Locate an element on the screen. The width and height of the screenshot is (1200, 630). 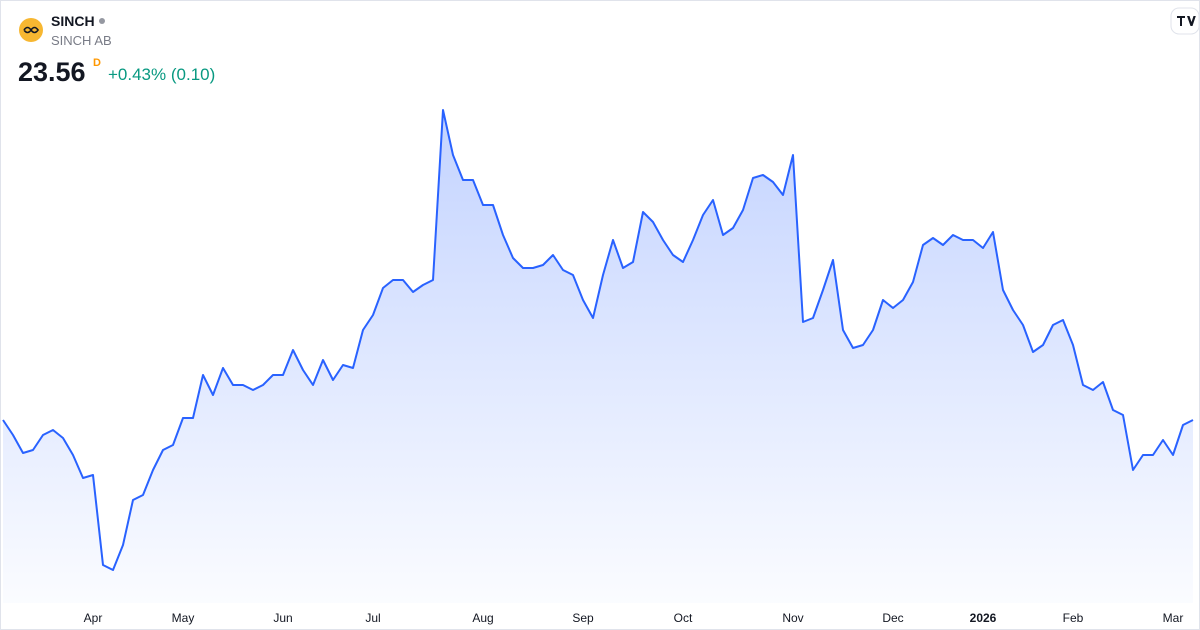
status-dot is located at coordinates (102, 21).